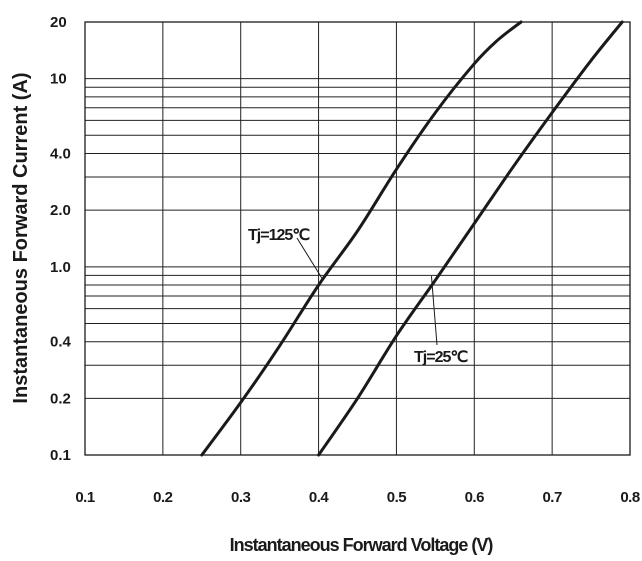  What do you see at coordinates (85, 497) in the screenshot?
I see `x-tick-label: 0.1` at bounding box center [85, 497].